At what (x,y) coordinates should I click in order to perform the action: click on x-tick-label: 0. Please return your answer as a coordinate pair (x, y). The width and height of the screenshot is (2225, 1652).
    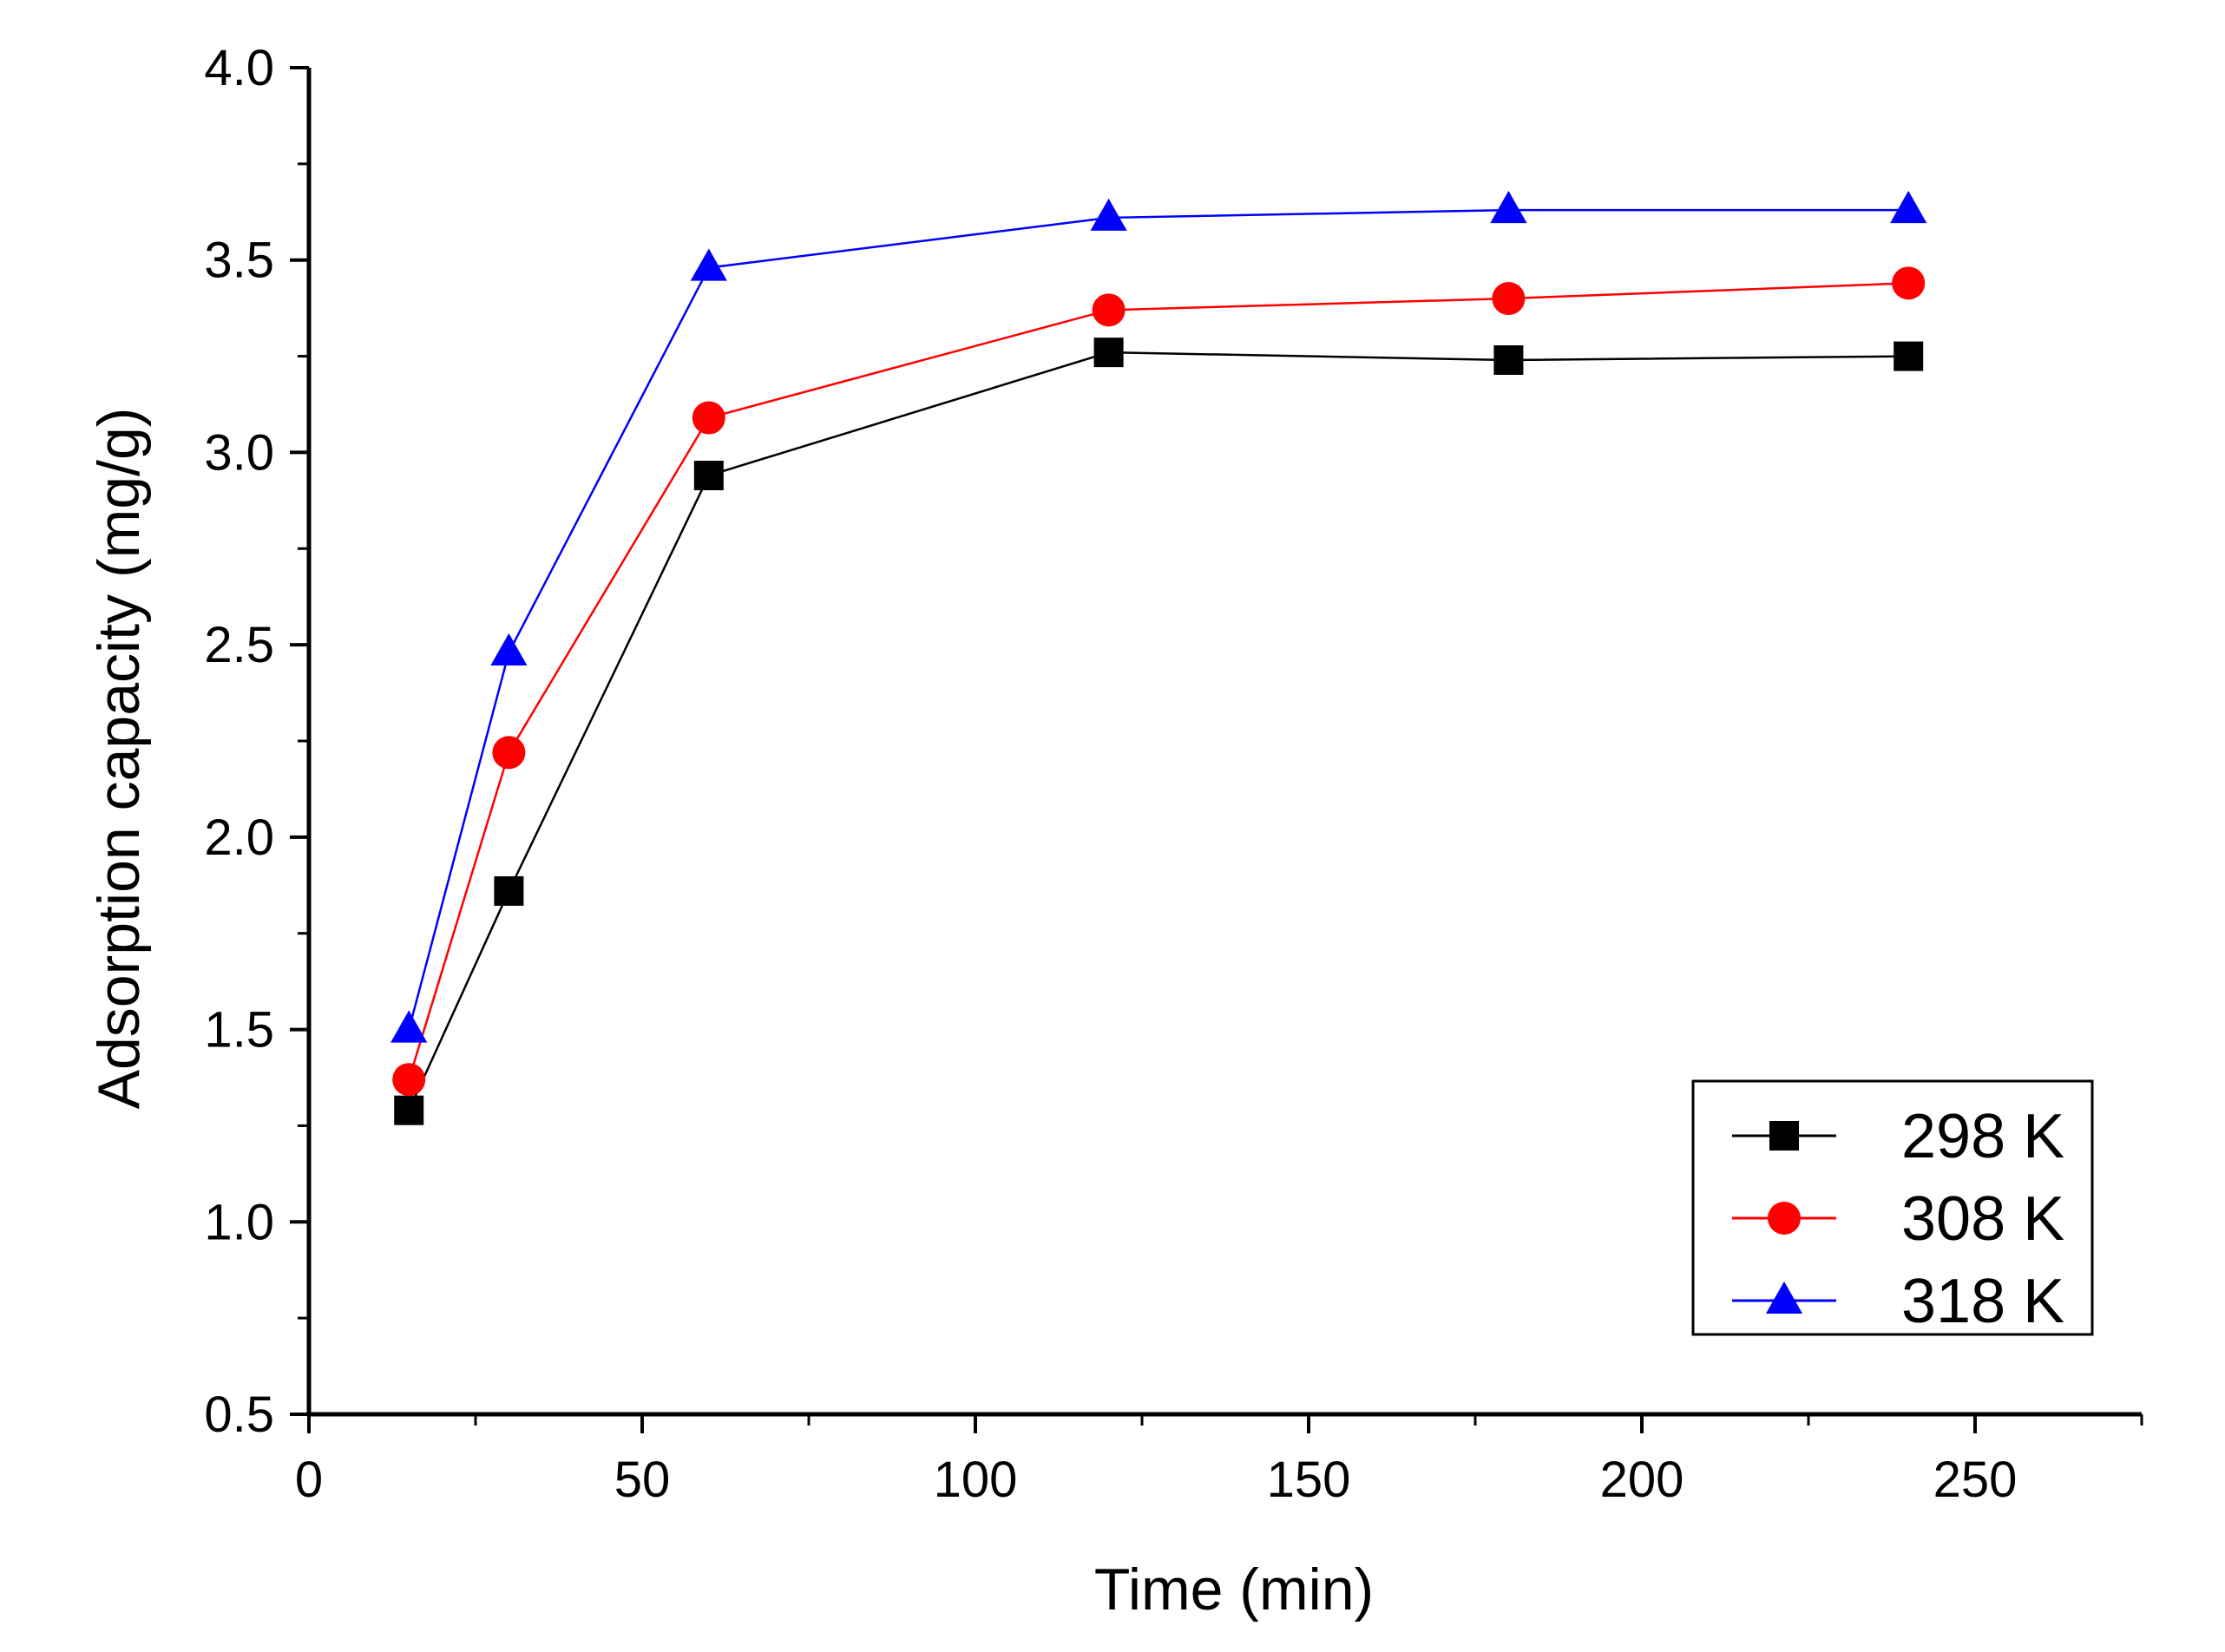
    Looking at the image, I should click on (309, 1480).